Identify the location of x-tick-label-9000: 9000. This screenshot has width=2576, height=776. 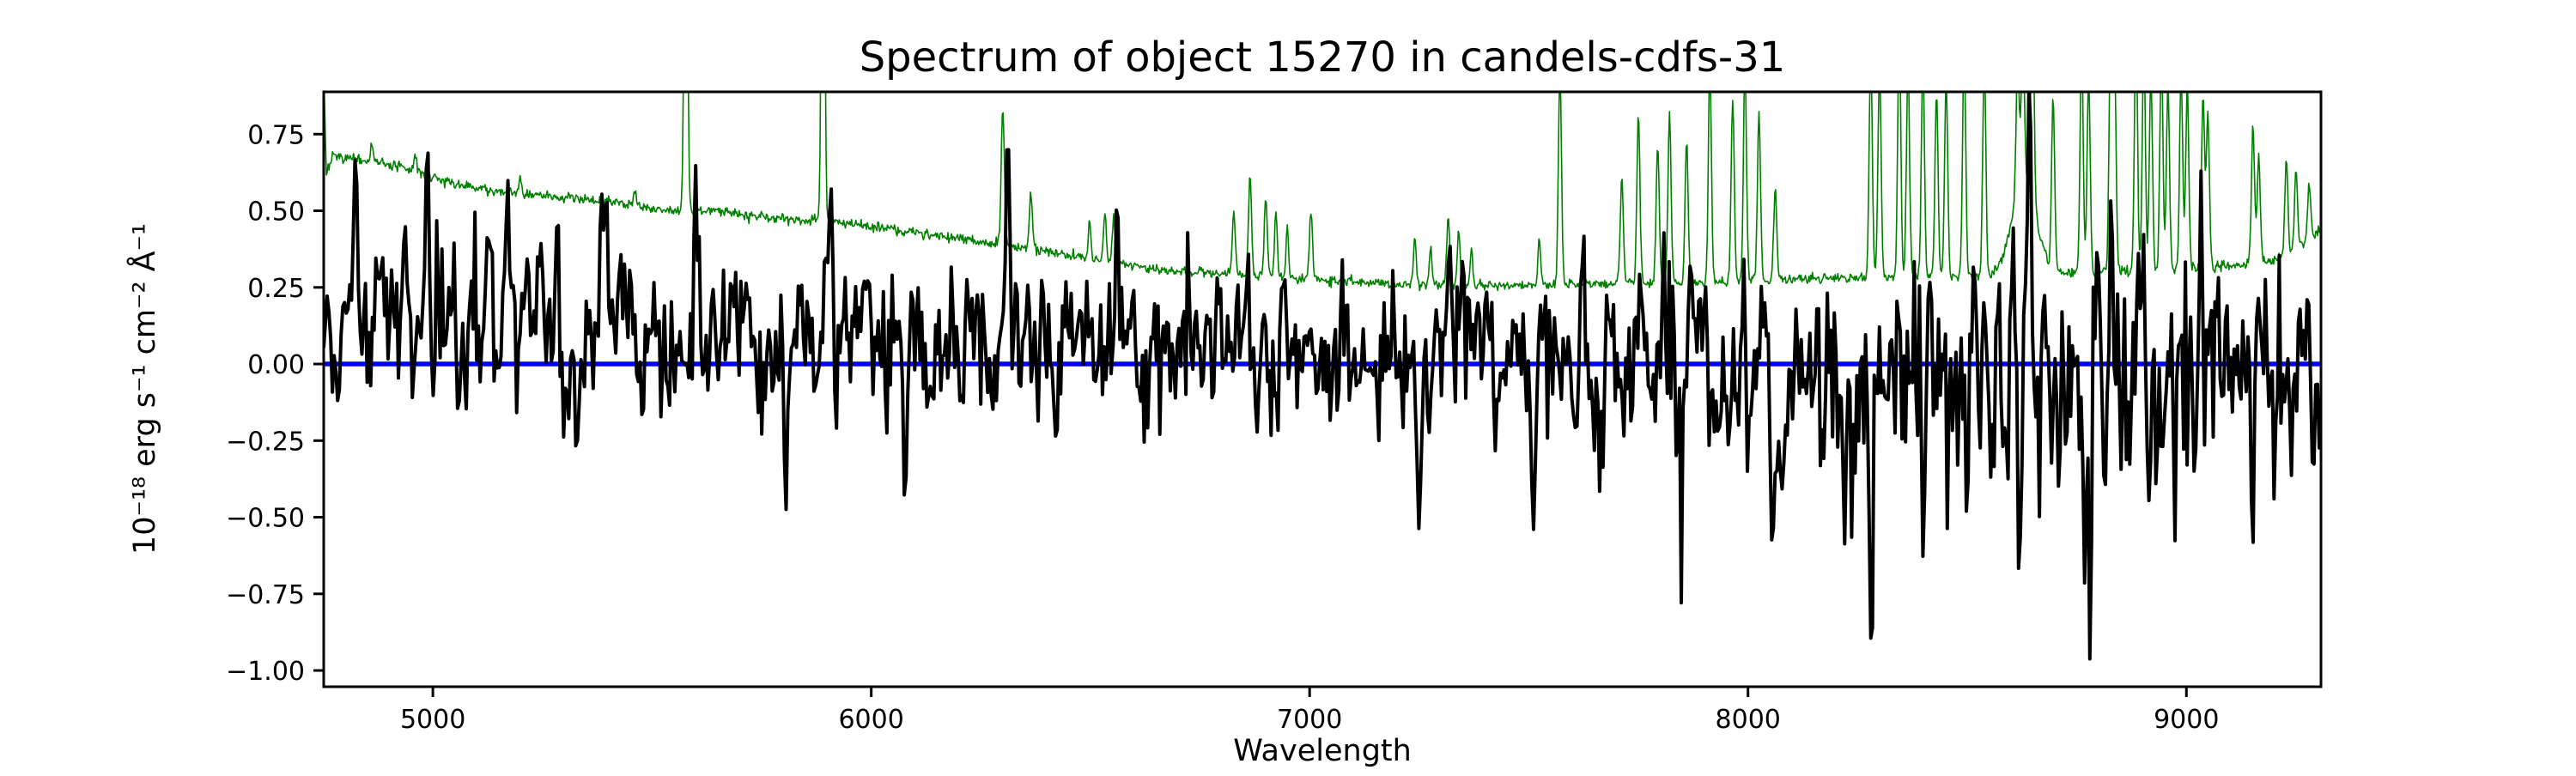
(2186, 720).